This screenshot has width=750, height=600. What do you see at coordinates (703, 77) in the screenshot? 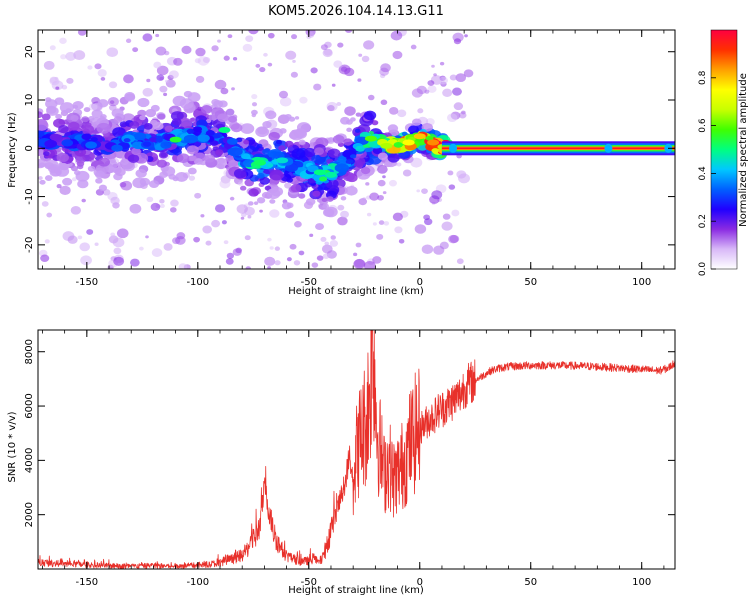
I see `colorbar-tick-label: 0.8` at bounding box center [703, 77].